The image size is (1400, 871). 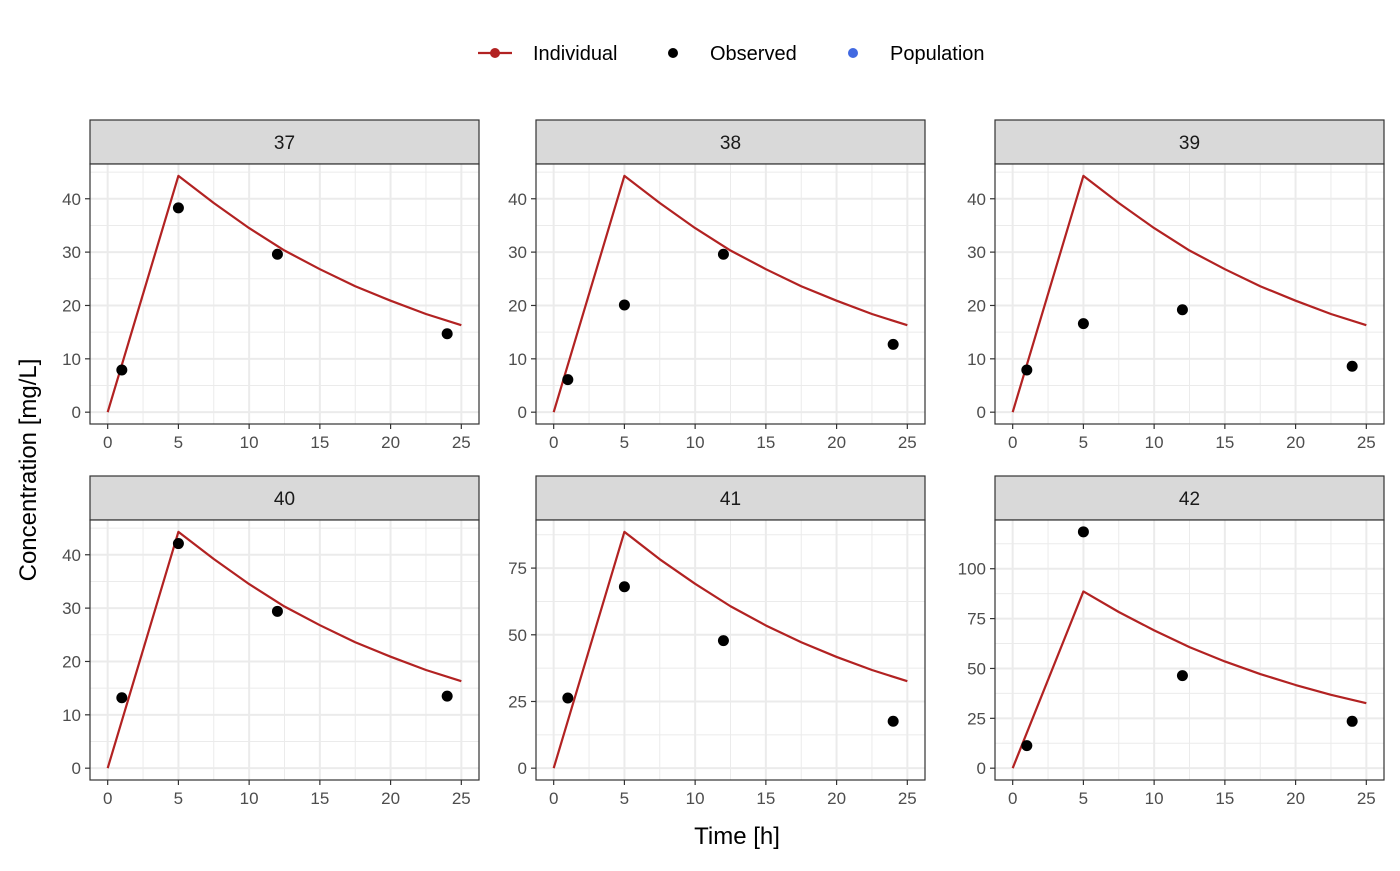 I want to click on panel-39: 39 0 5 10 15 20 25 0 10 20 30 40, so click(x=1176, y=285).